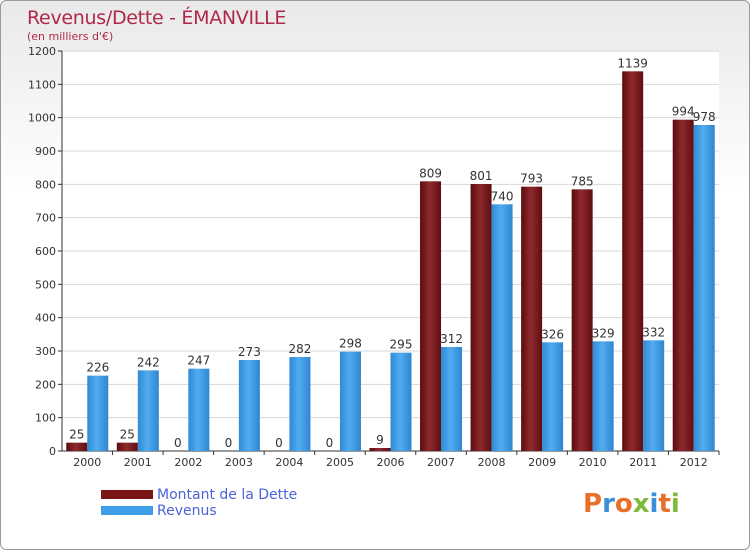 The height and width of the screenshot is (550, 750). I want to click on debt-value-label: 9, so click(380, 440).